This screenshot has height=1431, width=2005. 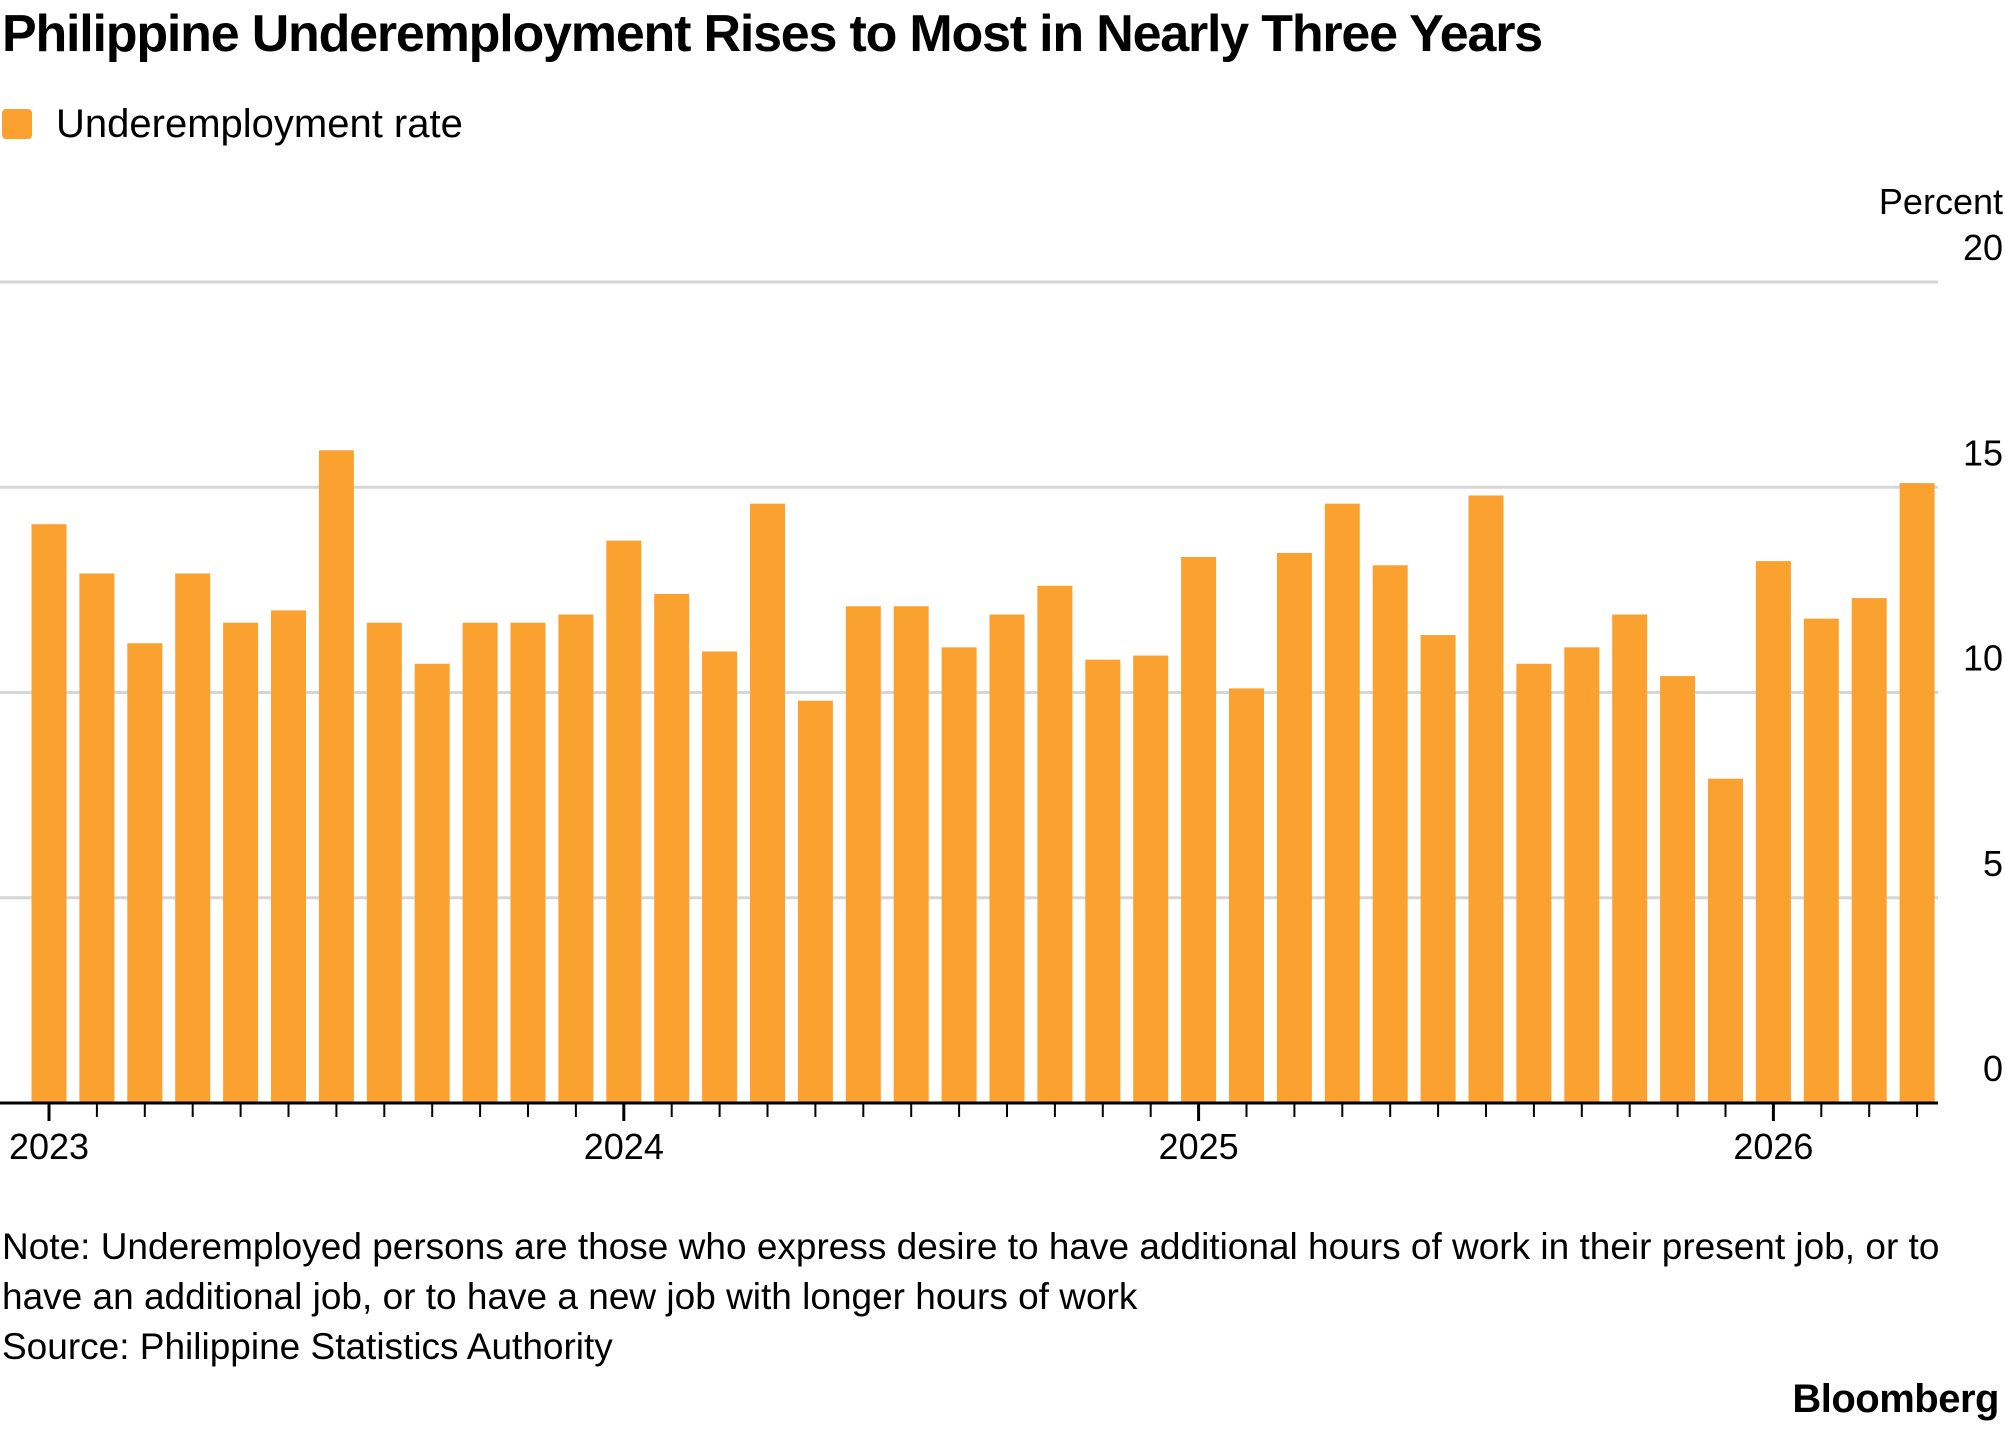 What do you see at coordinates (1941, 201) in the screenshot?
I see `y-unit-label: Percent` at bounding box center [1941, 201].